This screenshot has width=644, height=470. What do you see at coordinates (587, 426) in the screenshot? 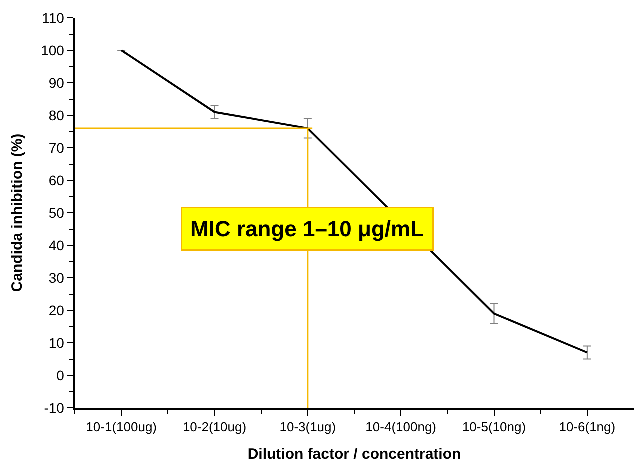
I see `x-tick-label: 10-6(1ng)` at bounding box center [587, 426].